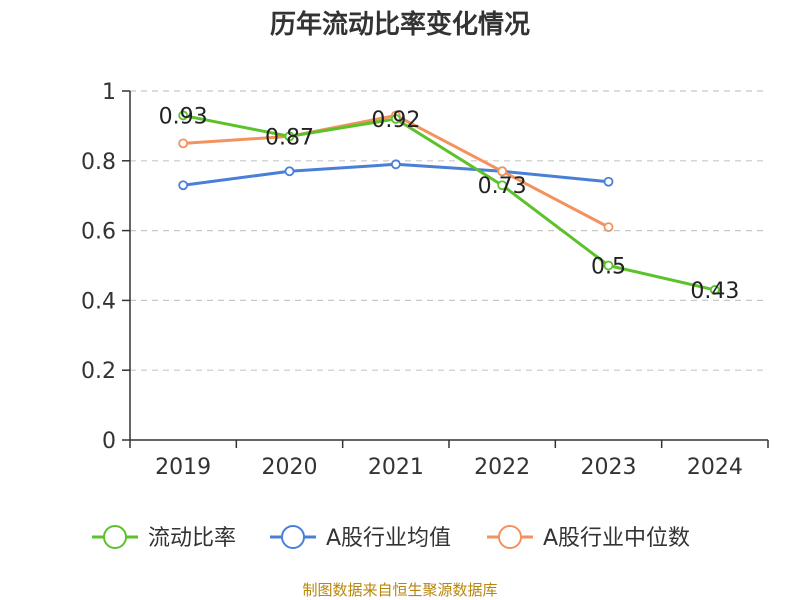 This screenshot has width=800, height=600. I want to click on x-tick-label-2024: 2024, so click(715, 467).